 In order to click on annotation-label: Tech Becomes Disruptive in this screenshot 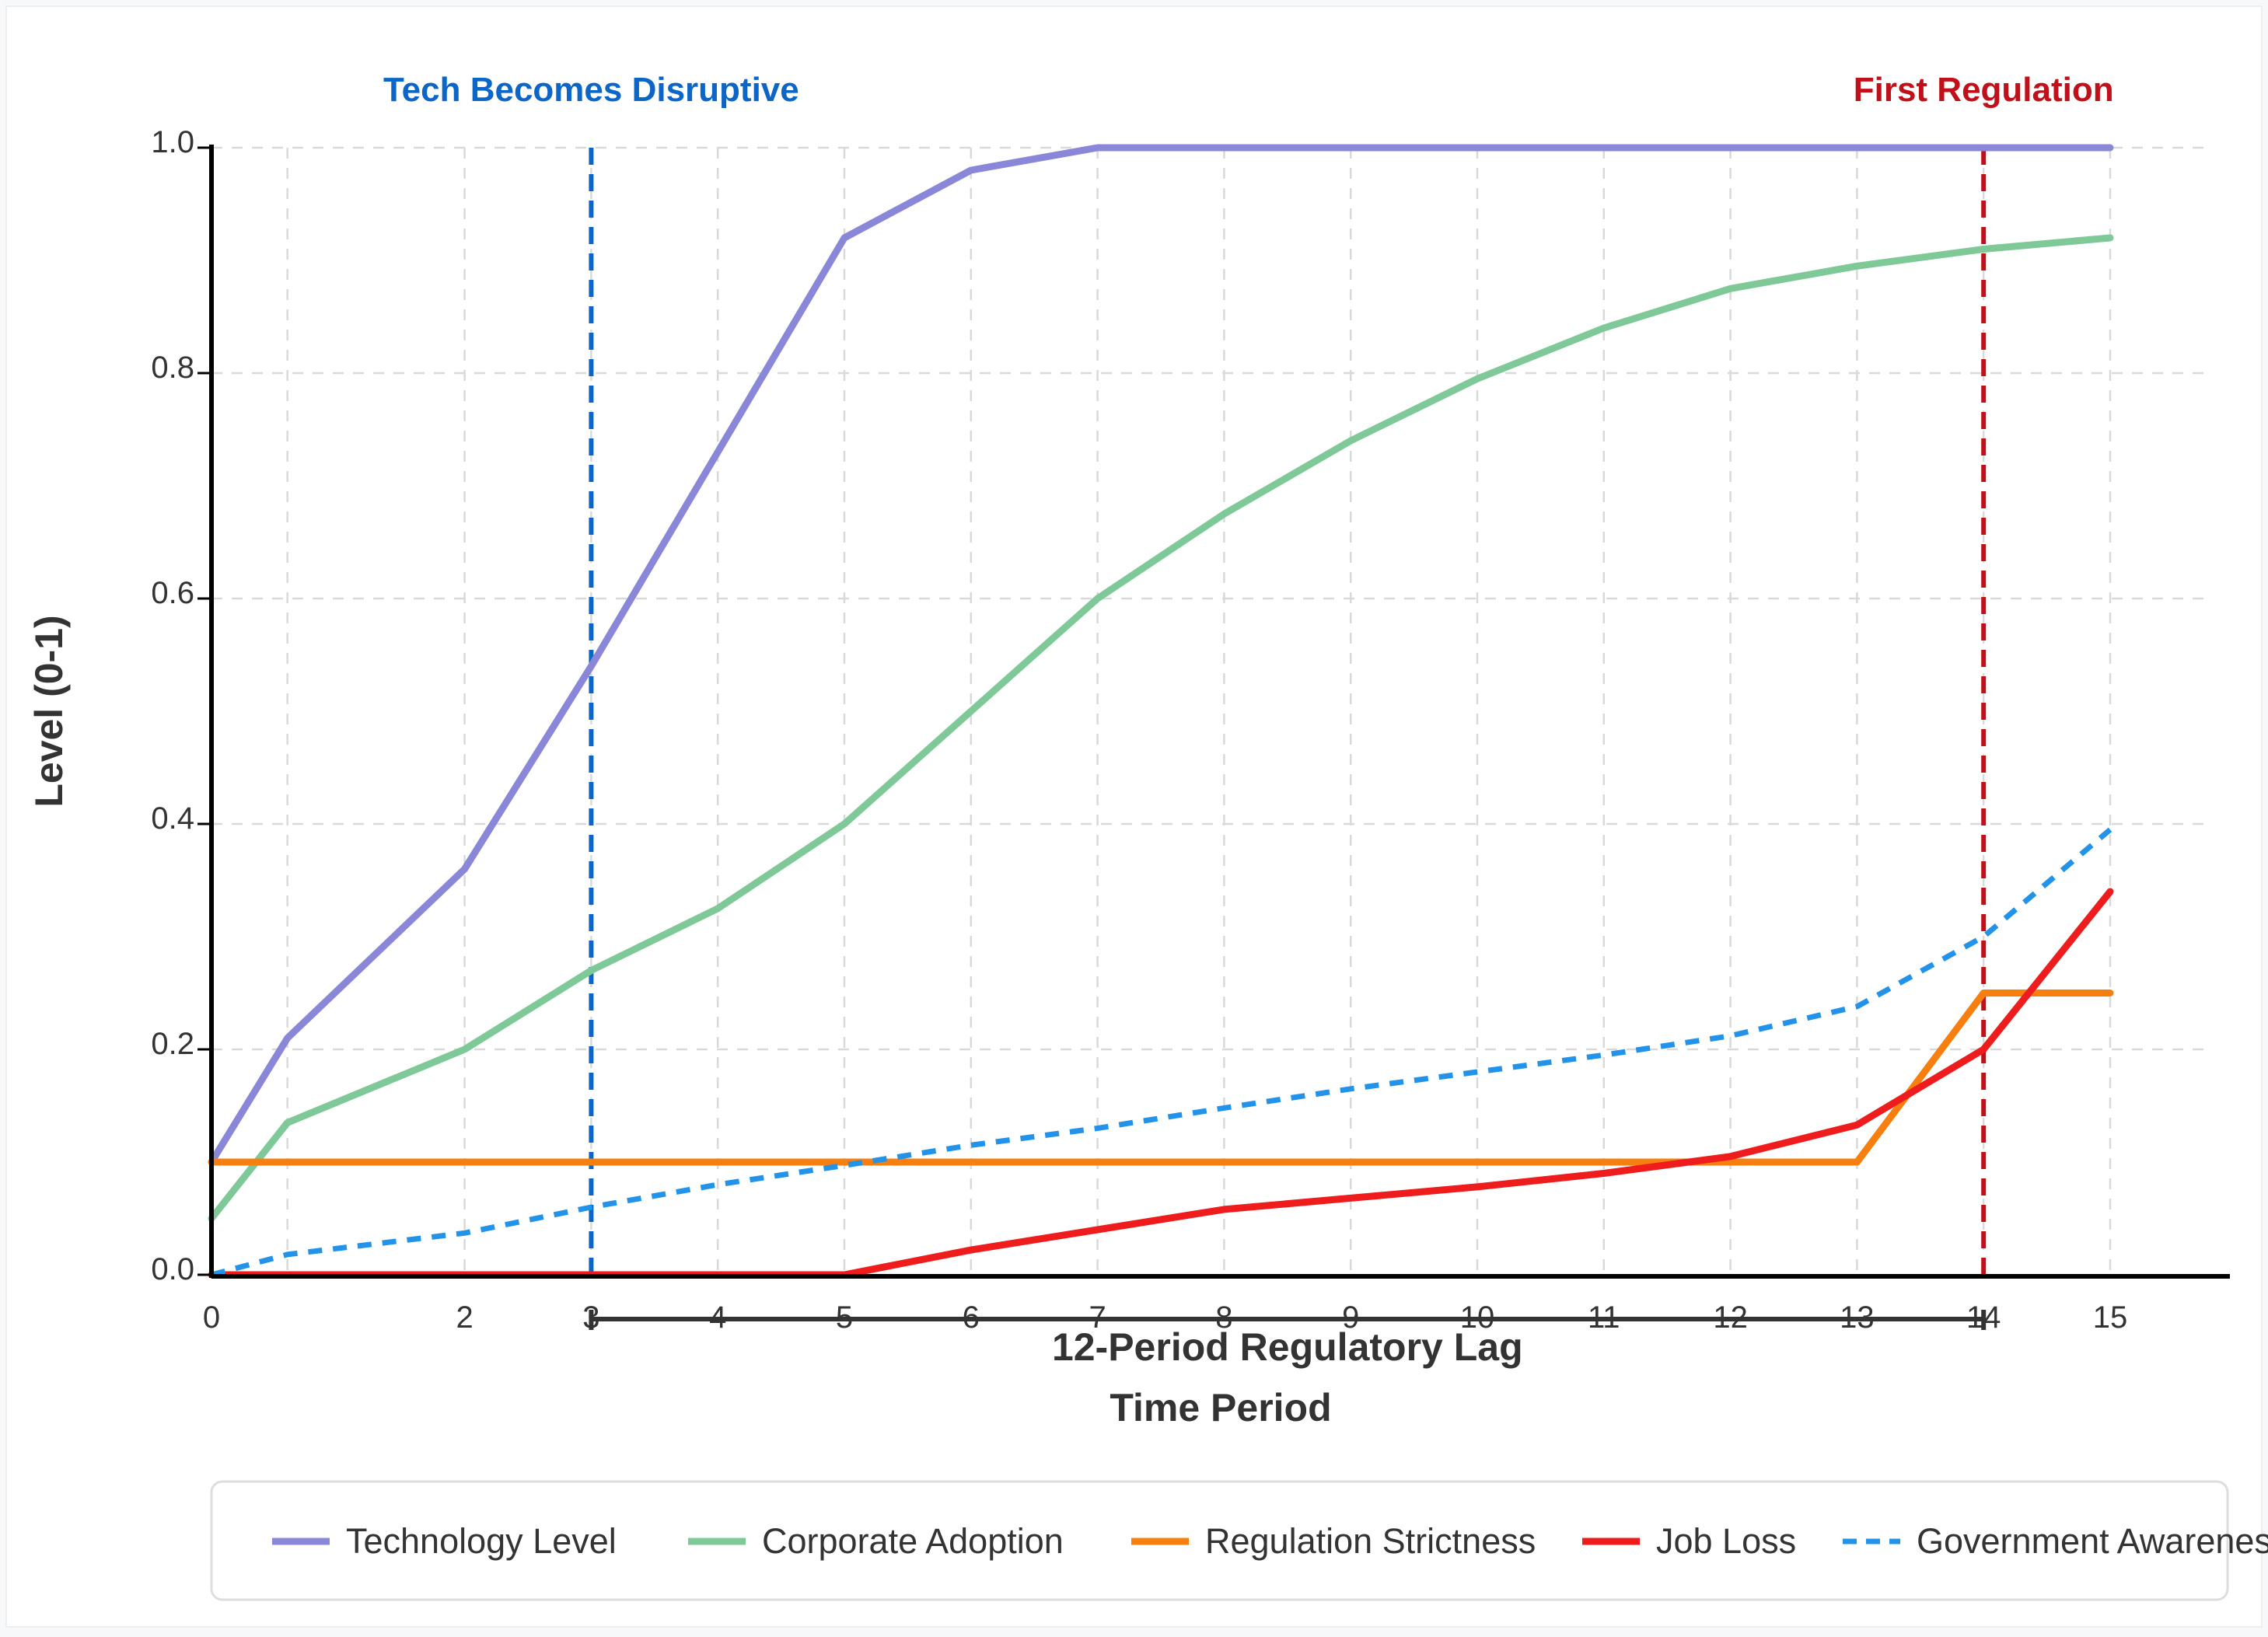, I will do `click(591, 90)`.